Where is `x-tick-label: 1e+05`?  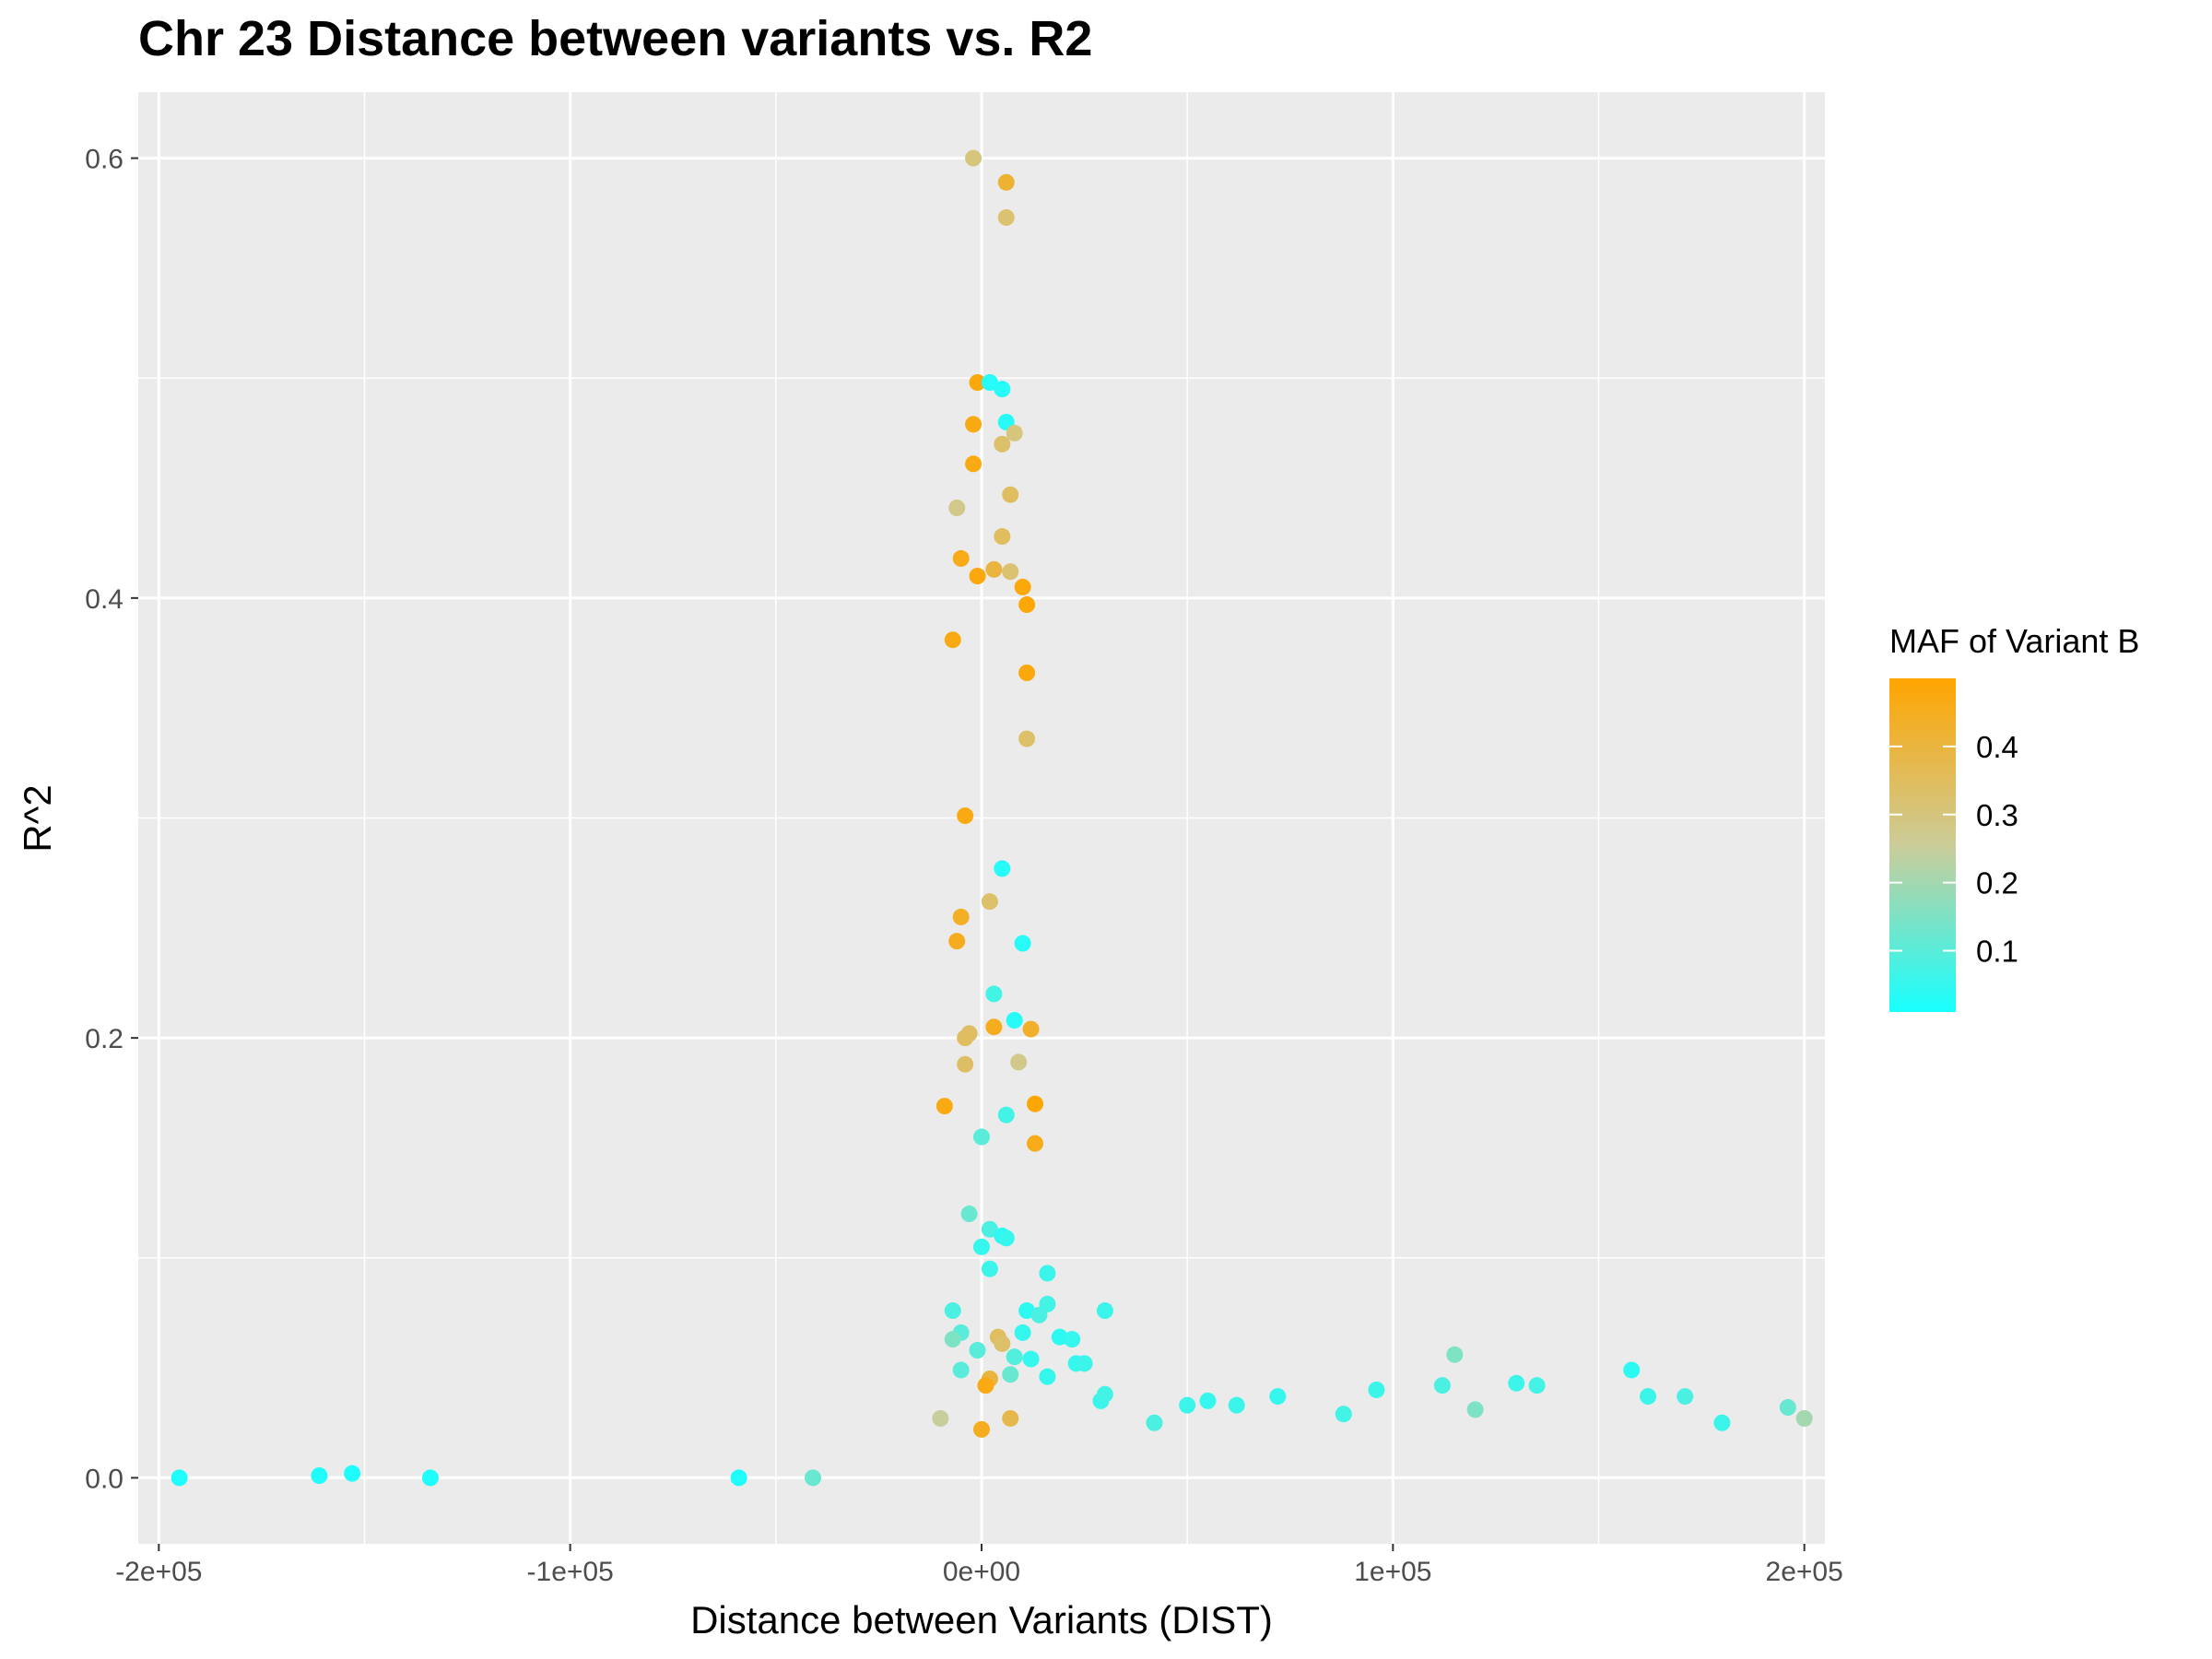
x-tick-label: 1e+05 is located at coordinates (1392, 1572).